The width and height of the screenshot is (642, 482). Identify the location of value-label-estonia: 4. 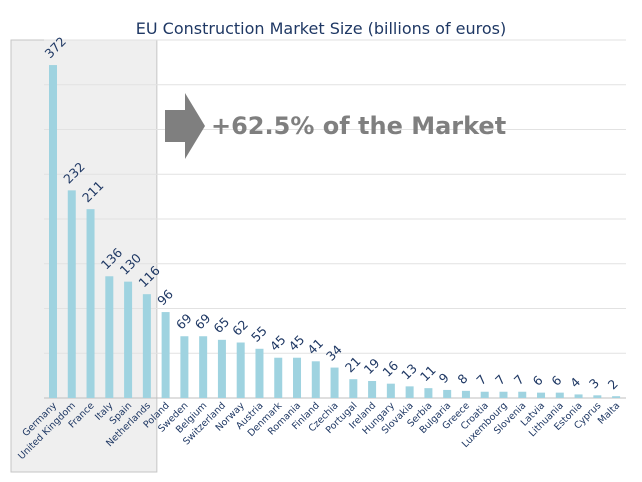
(575, 382).